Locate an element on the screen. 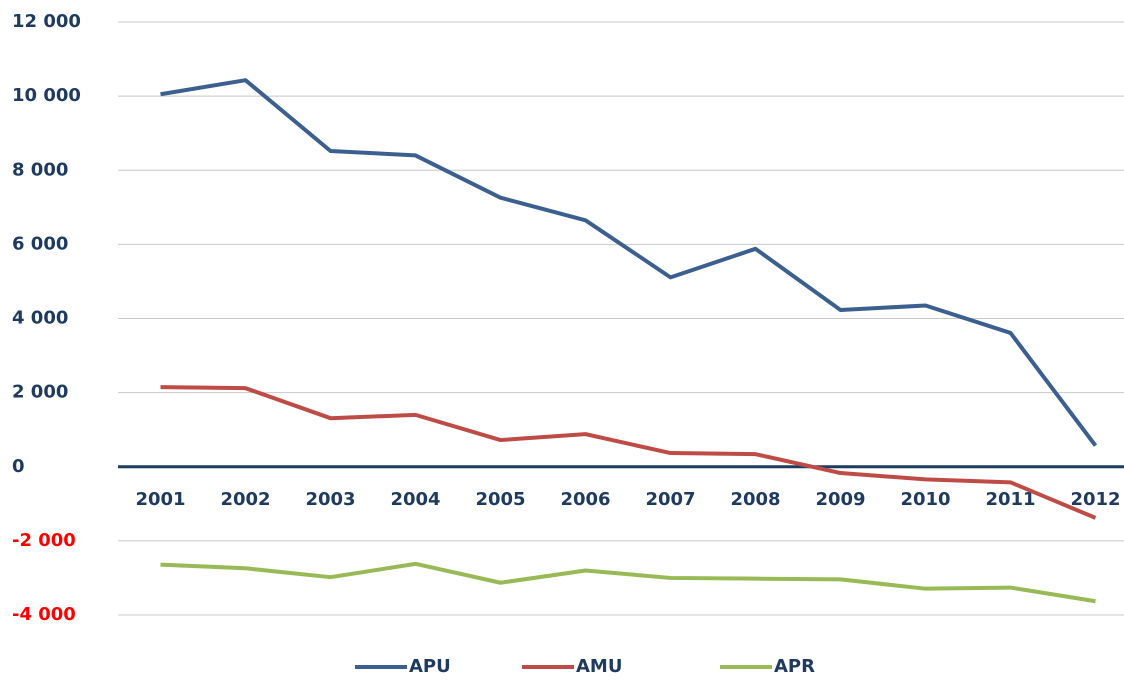  x-tick-label: 2011 is located at coordinates (1010, 499).